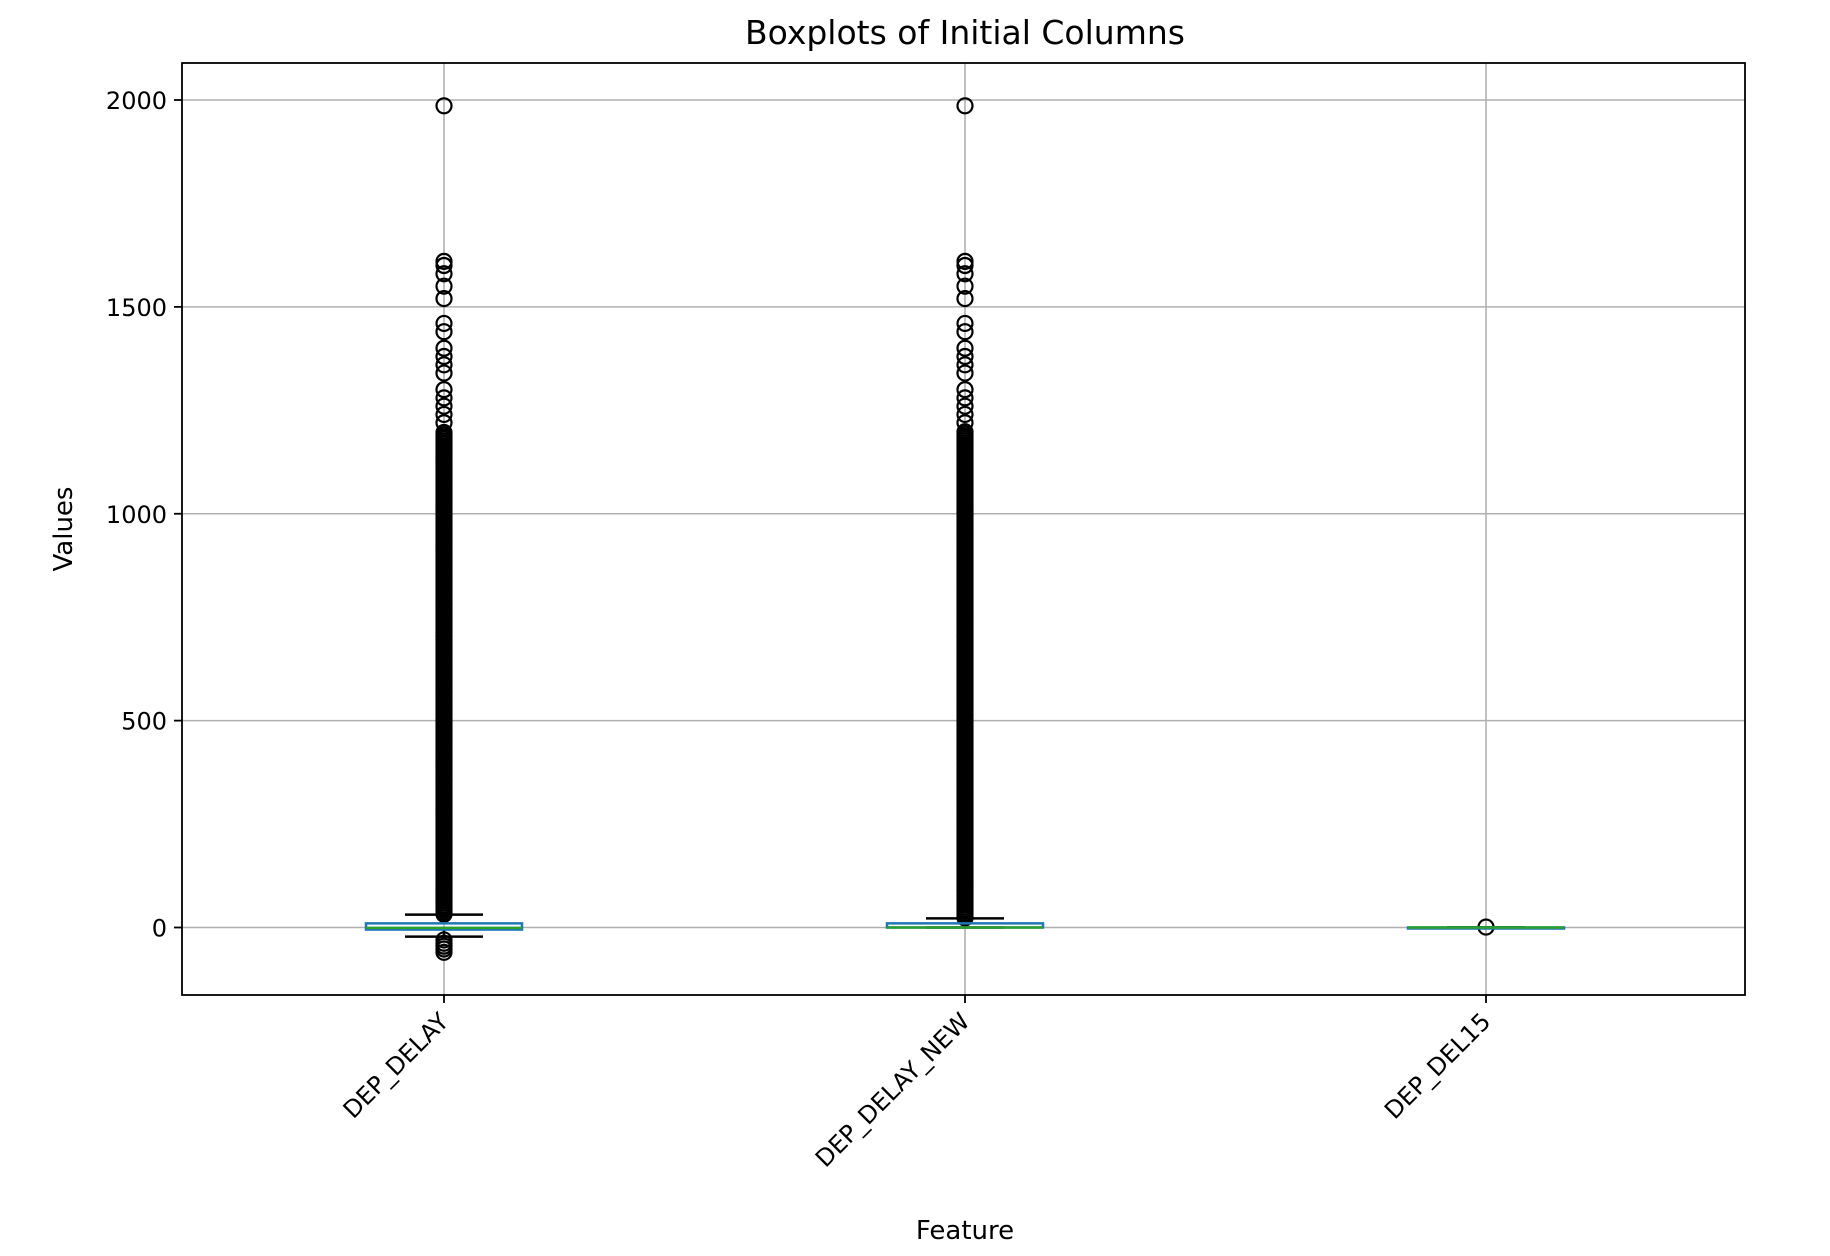 The height and width of the screenshot is (1256, 1830). What do you see at coordinates (64, 529) in the screenshot?
I see `y-axis-label: Values` at bounding box center [64, 529].